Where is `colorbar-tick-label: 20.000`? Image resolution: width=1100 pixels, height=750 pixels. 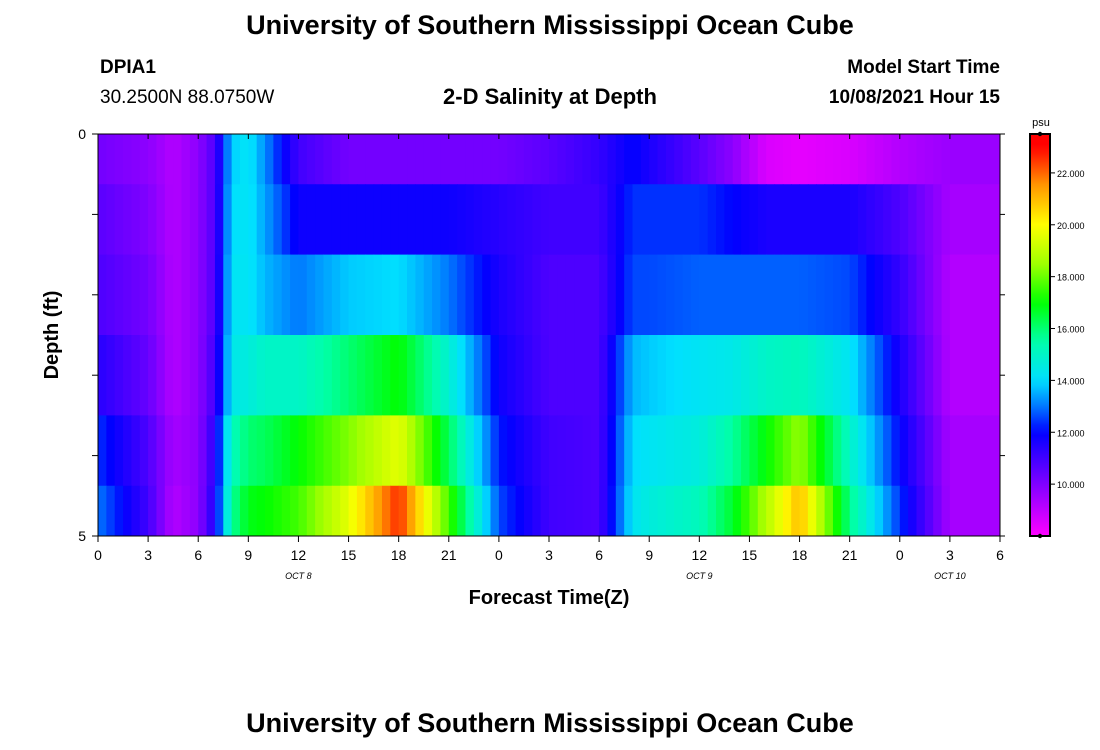 colorbar-tick-label: 20.000 is located at coordinates (1071, 226).